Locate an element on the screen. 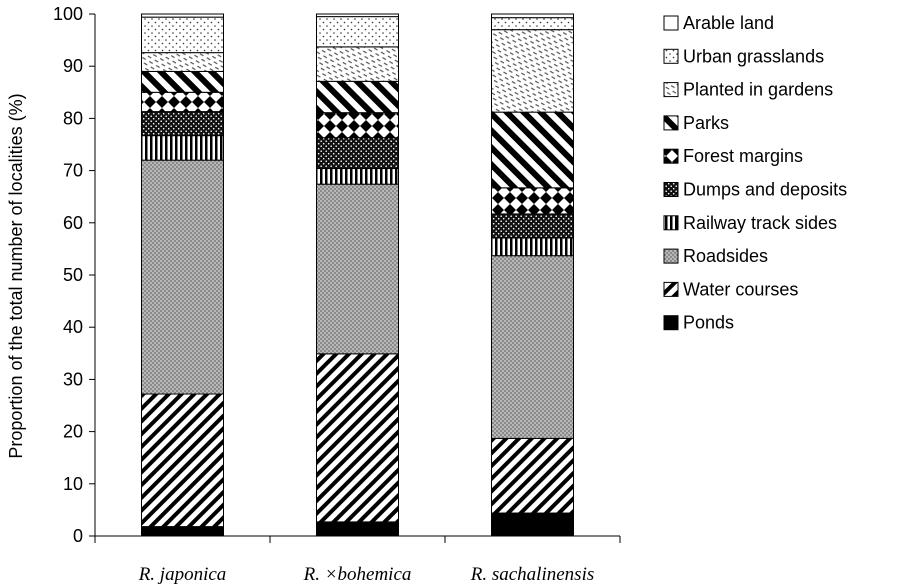 The height and width of the screenshot is (585, 901). y-tick-label: 50 is located at coordinates (73, 275).